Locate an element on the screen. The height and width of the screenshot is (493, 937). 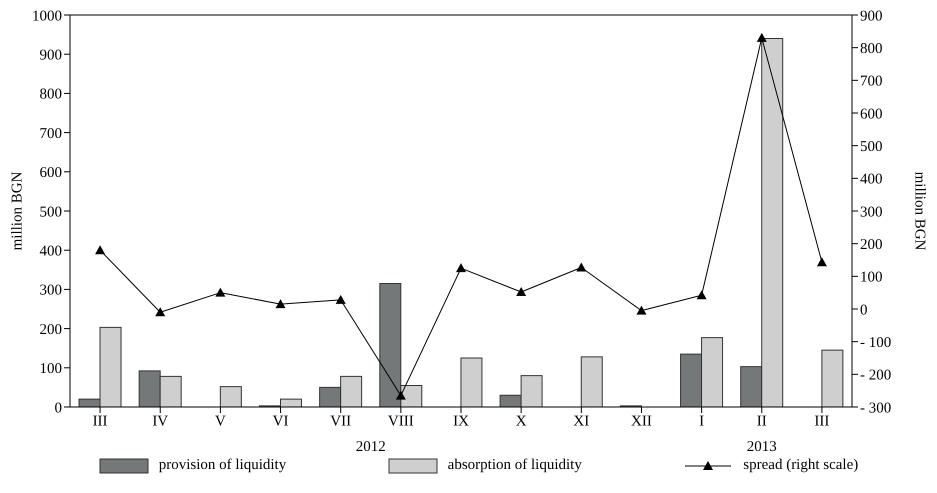
y2-tick-label: 400 is located at coordinates (871, 180).